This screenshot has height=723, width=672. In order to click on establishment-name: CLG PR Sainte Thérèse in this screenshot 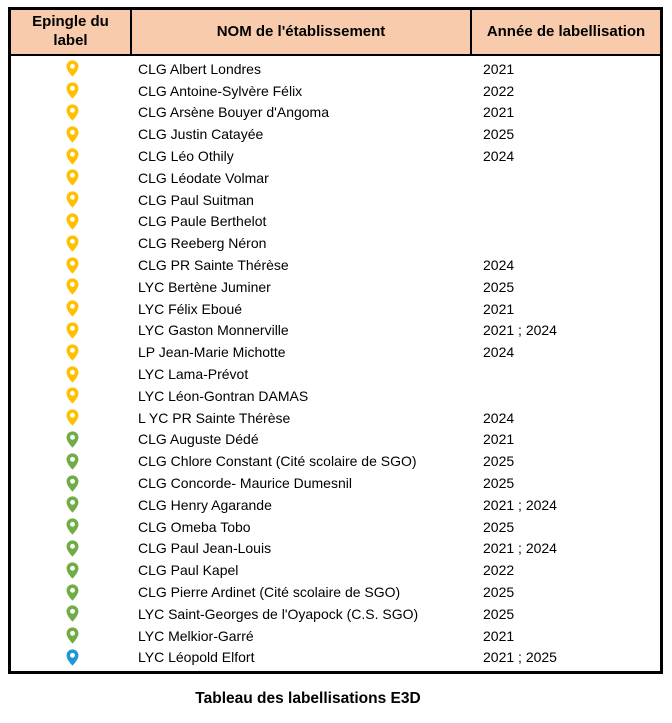, I will do `click(213, 265)`.